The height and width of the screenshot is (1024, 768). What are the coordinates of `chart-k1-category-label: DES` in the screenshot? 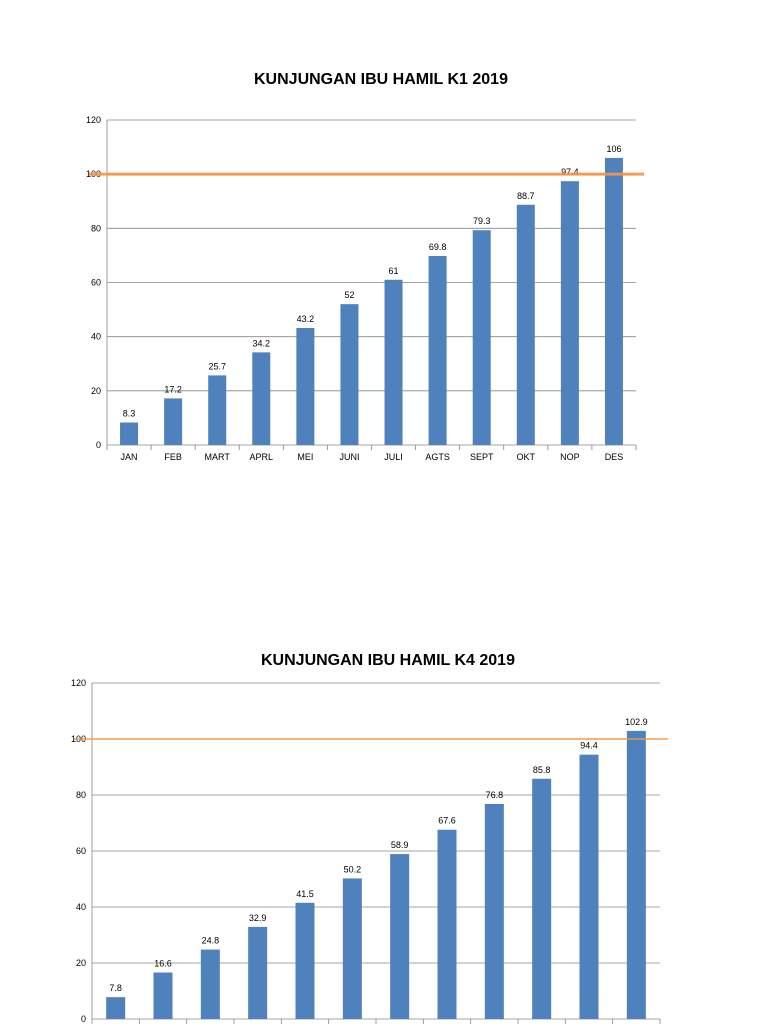 It's located at (614, 457).